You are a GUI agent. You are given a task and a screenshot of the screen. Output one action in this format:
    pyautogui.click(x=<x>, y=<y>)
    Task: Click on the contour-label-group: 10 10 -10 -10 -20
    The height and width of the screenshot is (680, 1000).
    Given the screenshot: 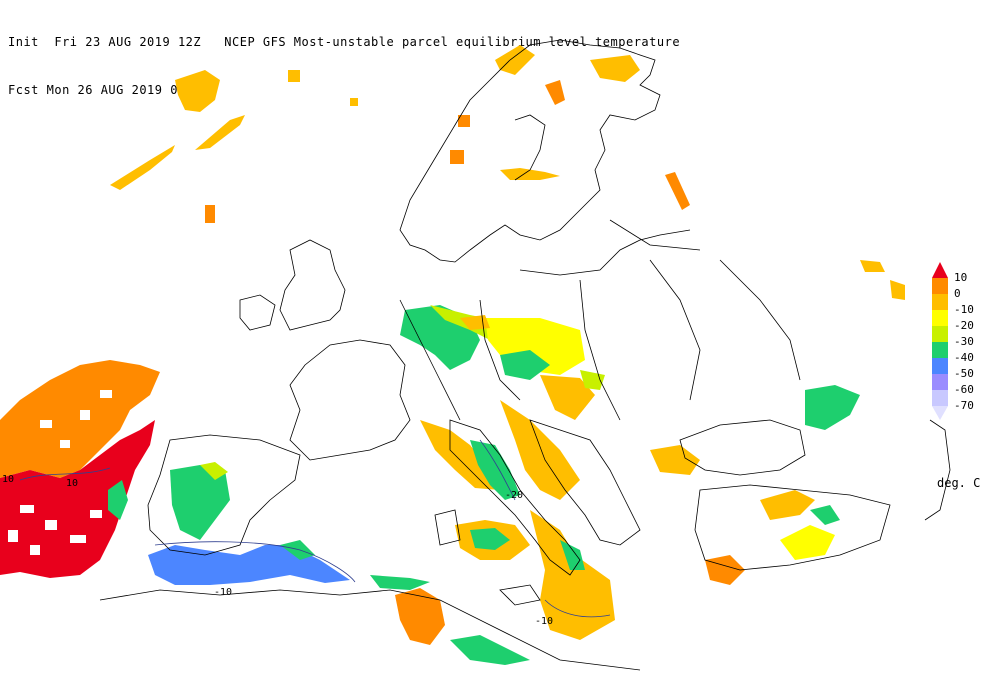 What is the action you would take?
    pyautogui.click(x=277, y=550)
    